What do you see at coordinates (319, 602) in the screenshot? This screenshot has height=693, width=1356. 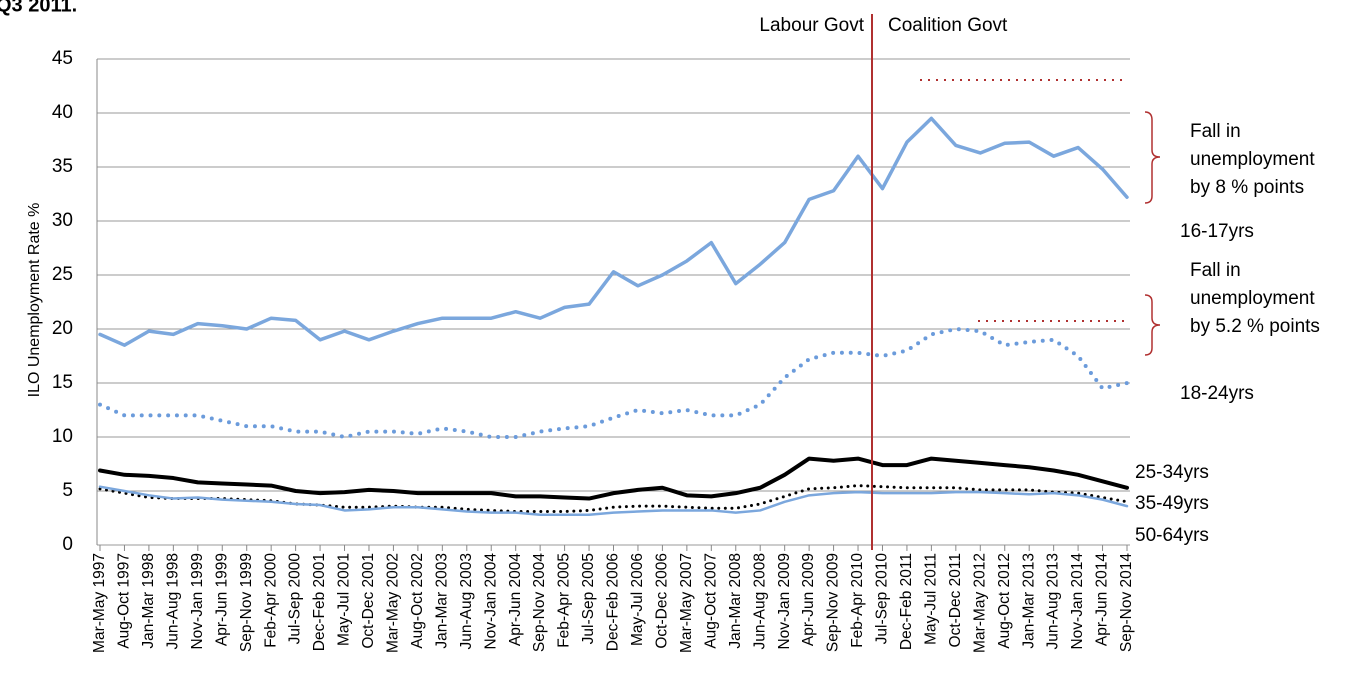 I see `x-tick-label: Dec-Feb 2001` at bounding box center [319, 602].